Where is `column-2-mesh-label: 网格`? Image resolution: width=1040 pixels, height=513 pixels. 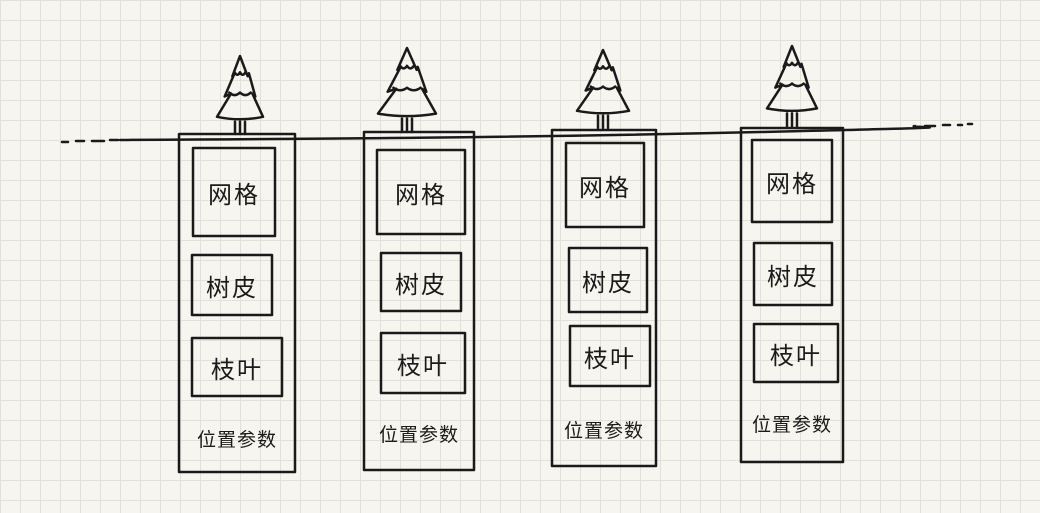 column-2-mesh-label: 网格 is located at coordinates (421, 194).